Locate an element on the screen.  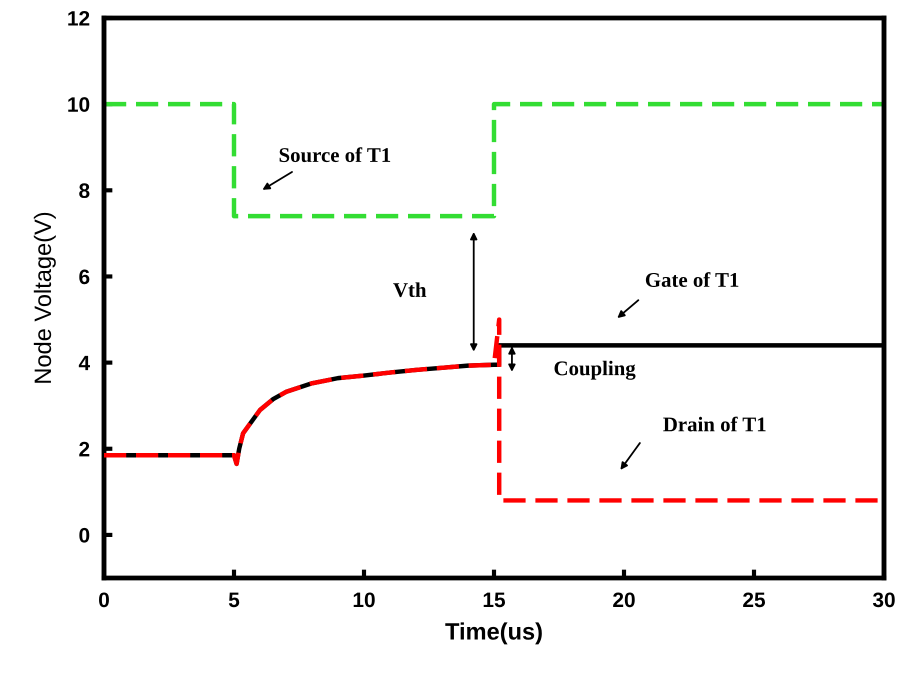
y-tick-label: 6 is located at coordinates (84, 276).